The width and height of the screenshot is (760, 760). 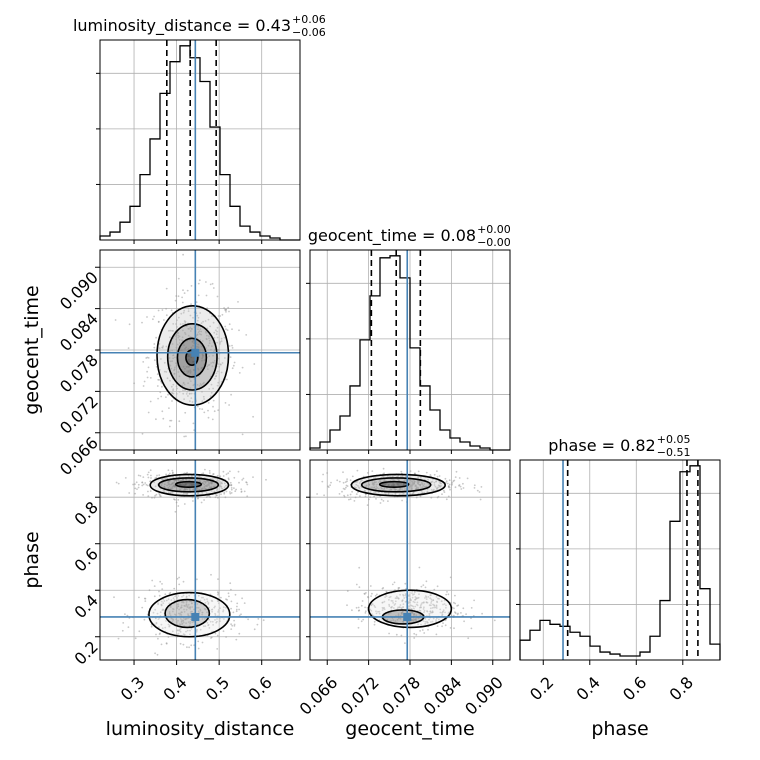 I want to click on y-tick-label: 0.078, so click(x=79, y=373).